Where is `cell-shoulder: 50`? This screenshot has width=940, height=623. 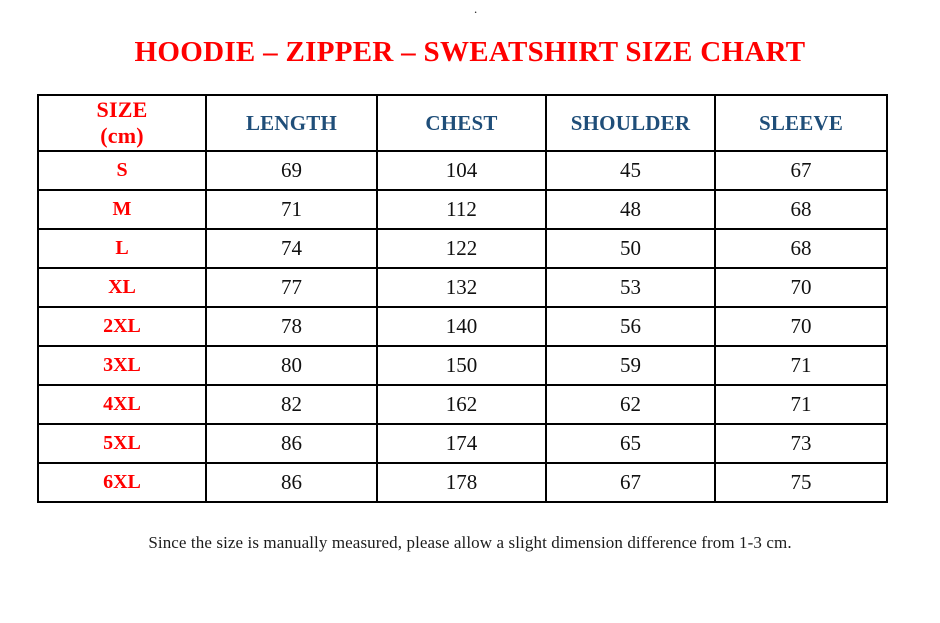
cell-shoulder: 50 is located at coordinates (630, 248).